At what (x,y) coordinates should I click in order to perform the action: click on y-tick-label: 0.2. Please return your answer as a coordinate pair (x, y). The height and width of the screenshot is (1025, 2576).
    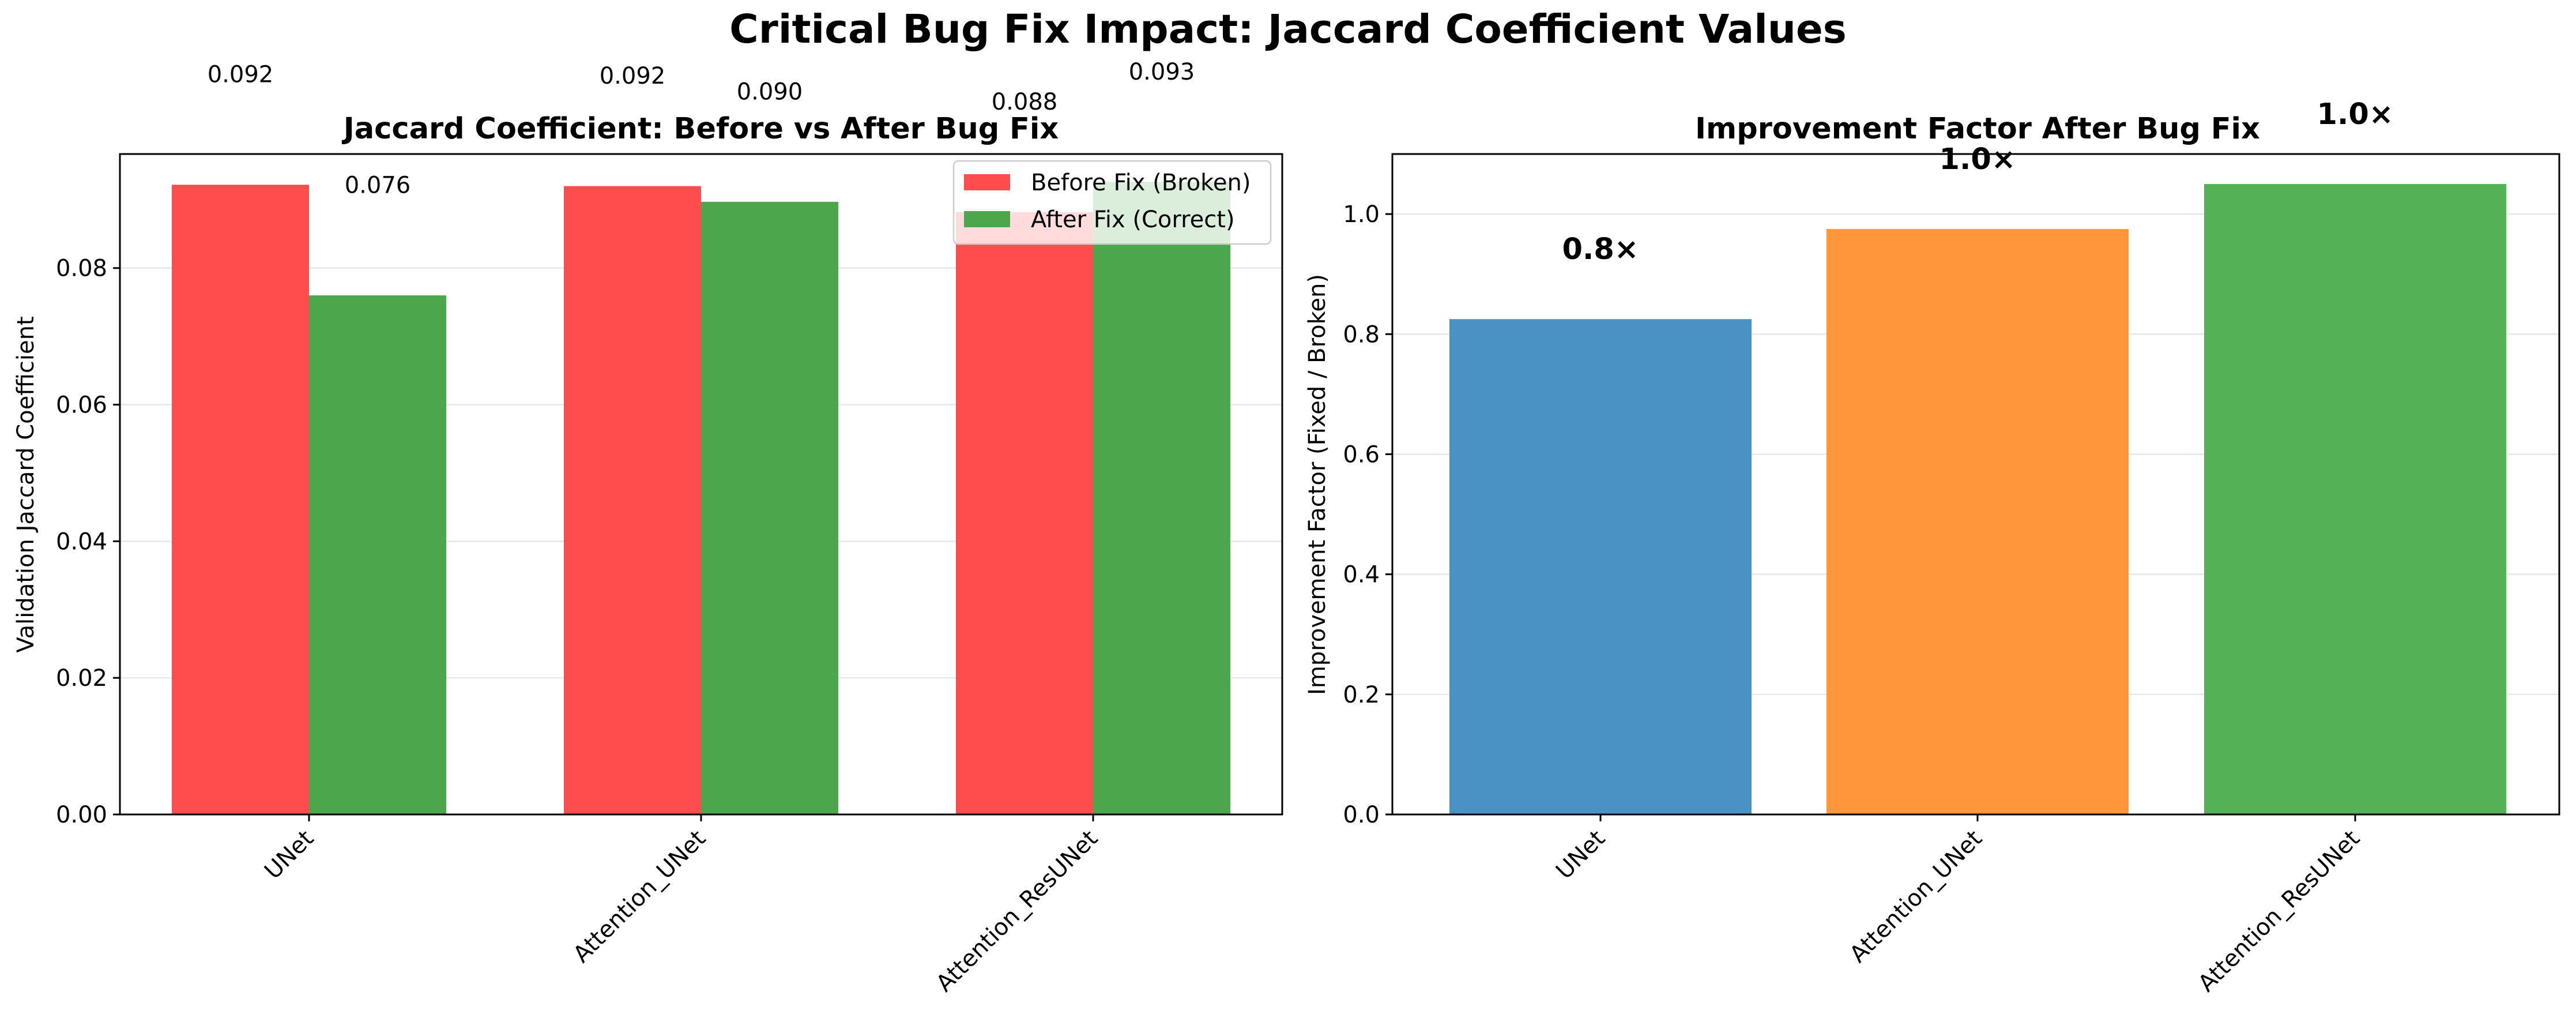
    Looking at the image, I should click on (1361, 695).